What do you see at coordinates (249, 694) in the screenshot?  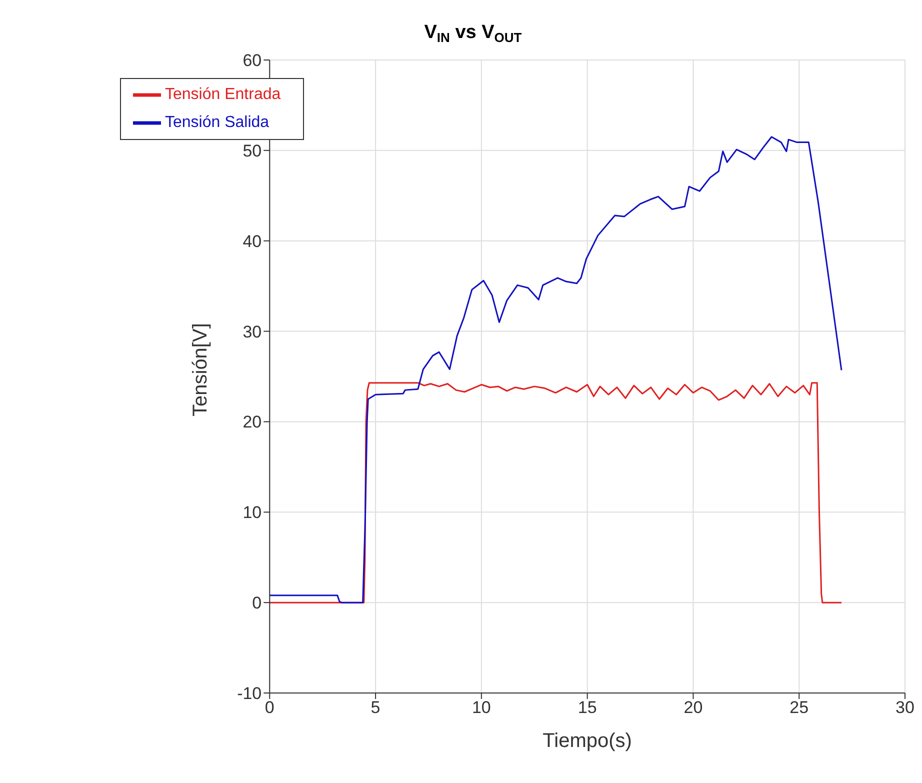 I see `y-tick-label: -10` at bounding box center [249, 694].